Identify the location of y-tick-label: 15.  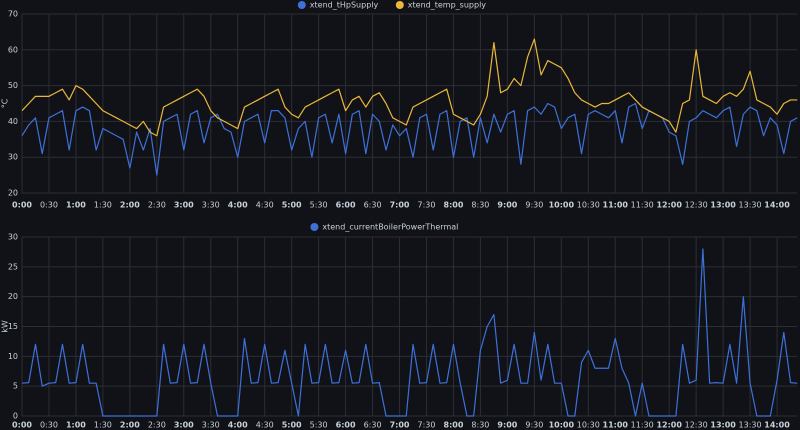
(13, 326).